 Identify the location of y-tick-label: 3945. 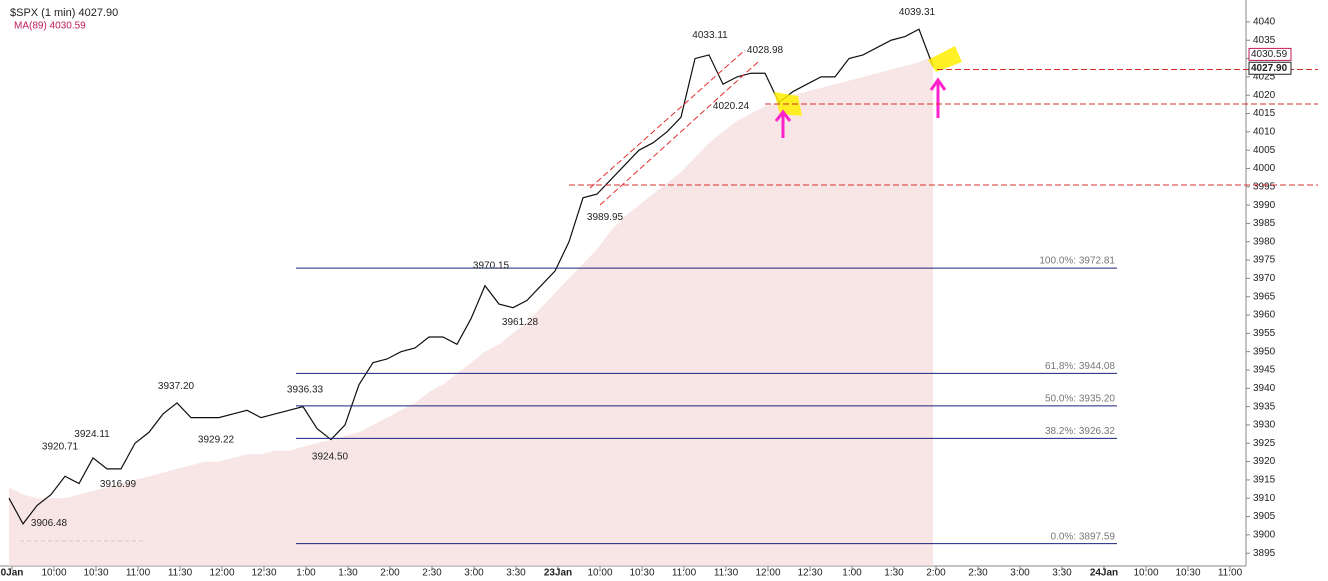
(1264, 370).